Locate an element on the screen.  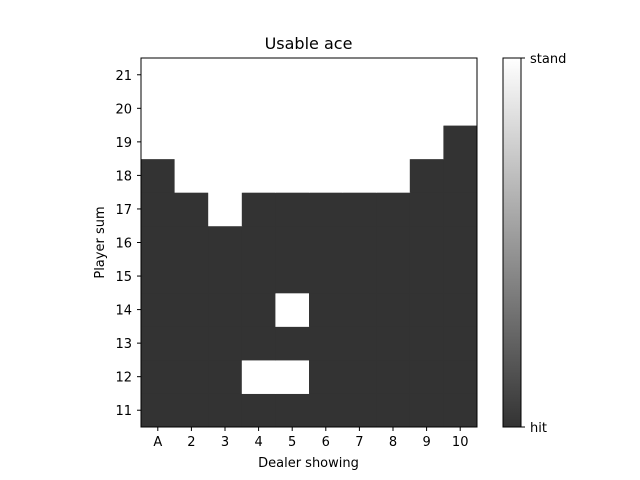
x-tick-label: 10 is located at coordinates (460, 442).